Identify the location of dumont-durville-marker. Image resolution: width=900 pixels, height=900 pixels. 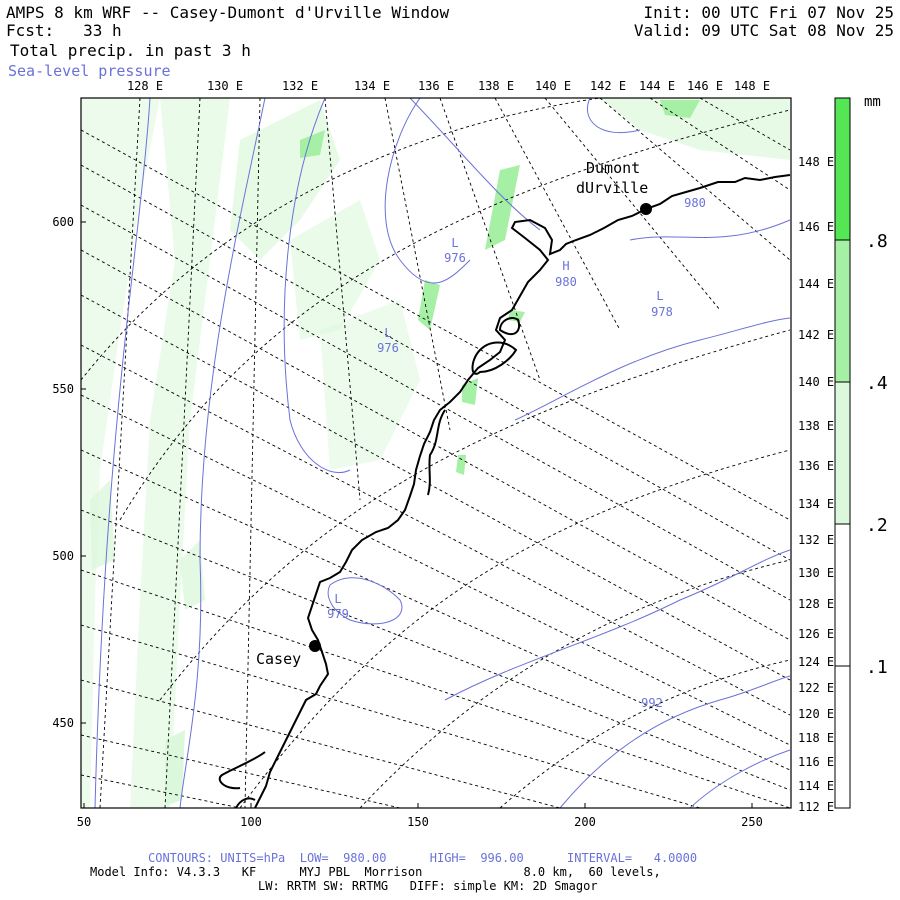
(646, 209).